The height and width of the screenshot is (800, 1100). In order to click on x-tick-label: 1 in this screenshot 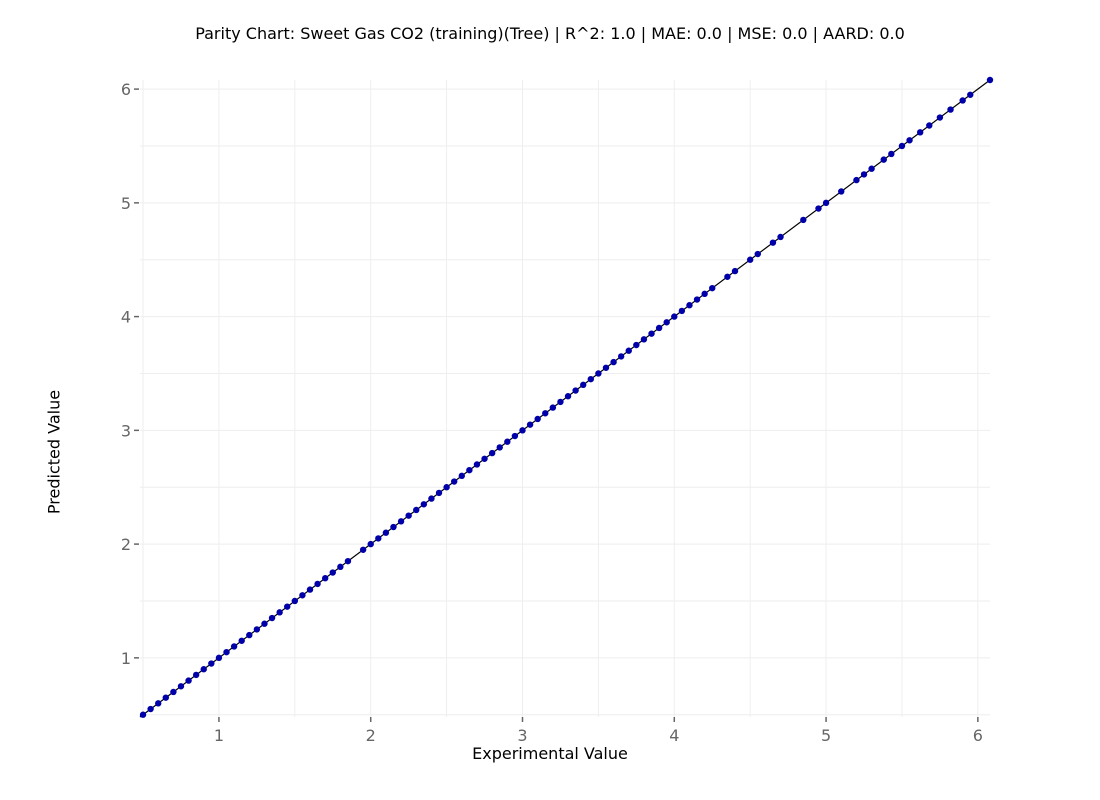, I will do `click(219, 735)`.